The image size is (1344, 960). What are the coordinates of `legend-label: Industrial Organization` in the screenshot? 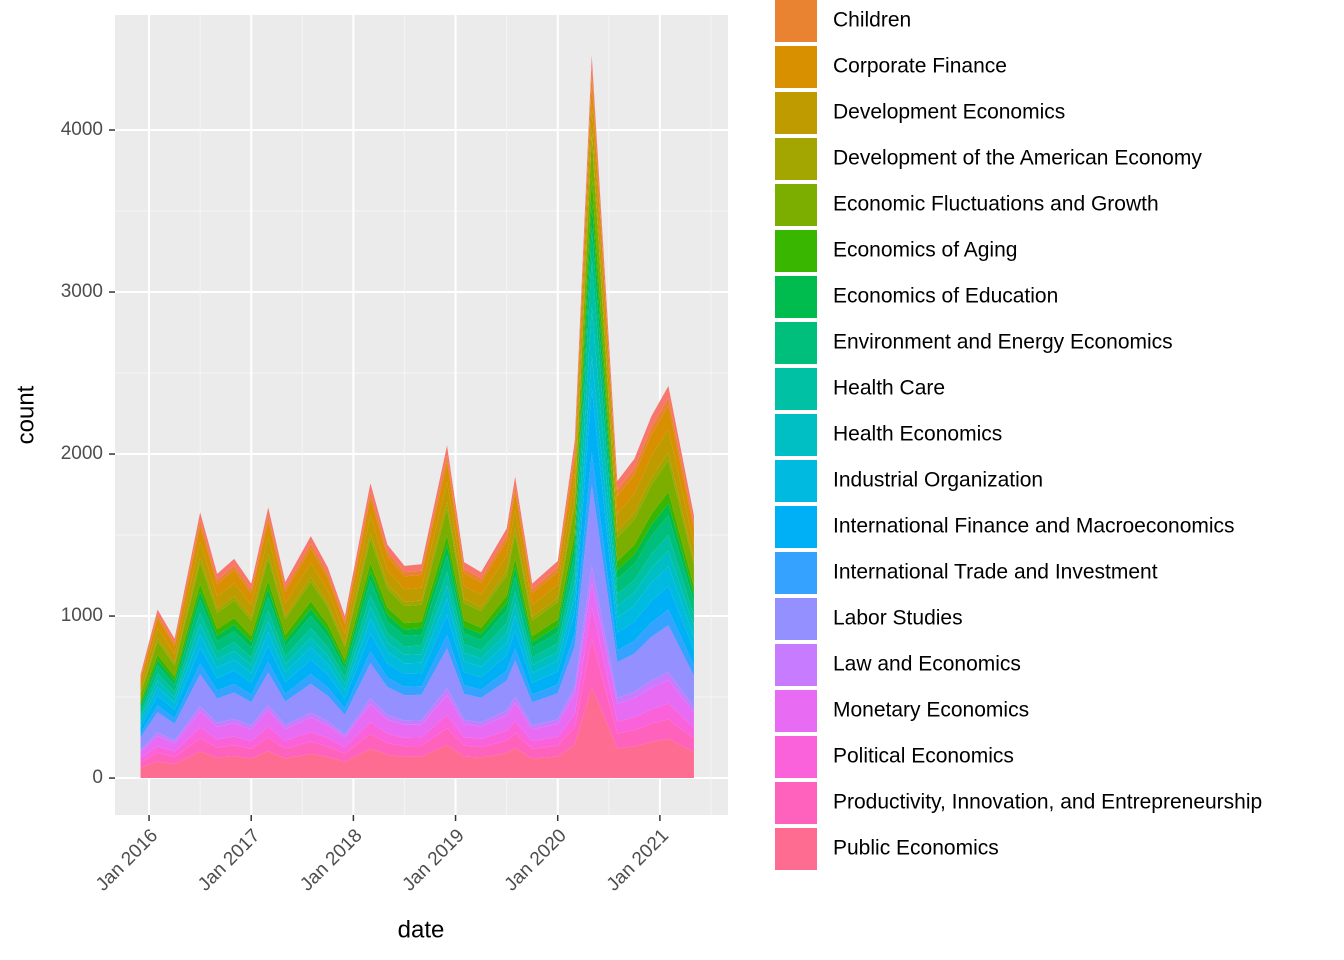 It's located at (938, 480).